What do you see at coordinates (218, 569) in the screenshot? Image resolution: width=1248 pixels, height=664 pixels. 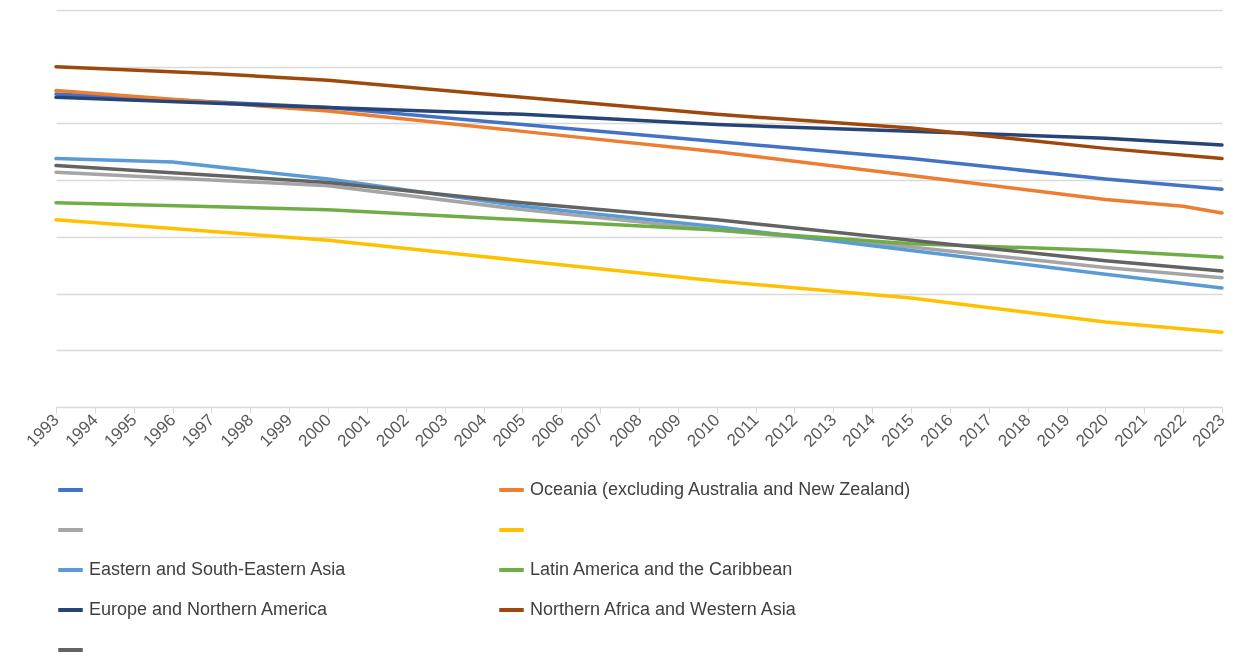 I see `legend-label: Eastern and South-Eastern Asia` at bounding box center [218, 569].